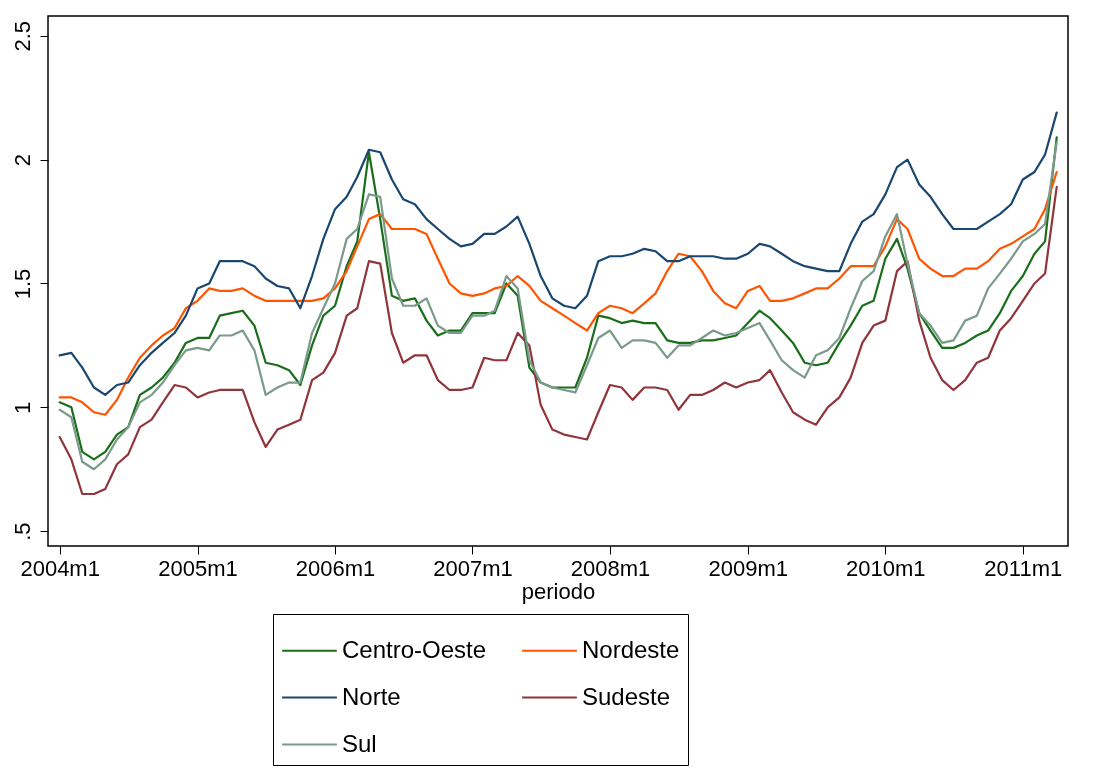  What do you see at coordinates (60, 568) in the screenshot?
I see `x-tick-label: 2004m1` at bounding box center [60, 568].